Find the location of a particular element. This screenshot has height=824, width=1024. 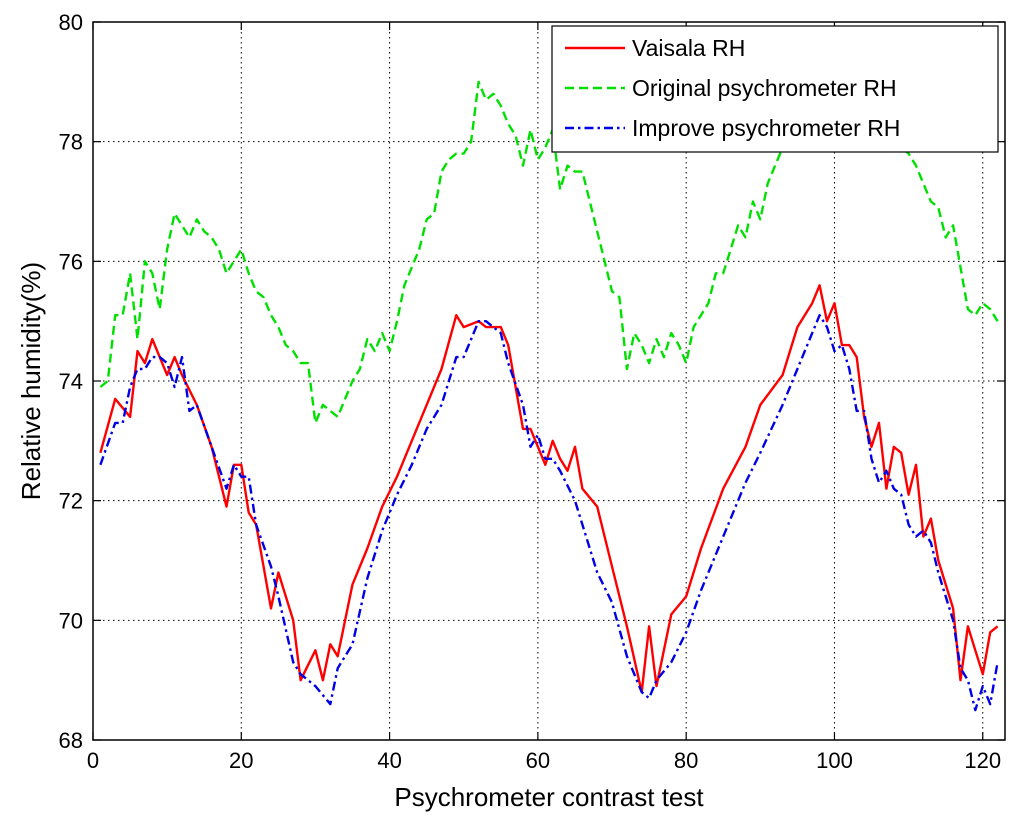

x-tick-label: 80 is located at coordinates (686, 760).